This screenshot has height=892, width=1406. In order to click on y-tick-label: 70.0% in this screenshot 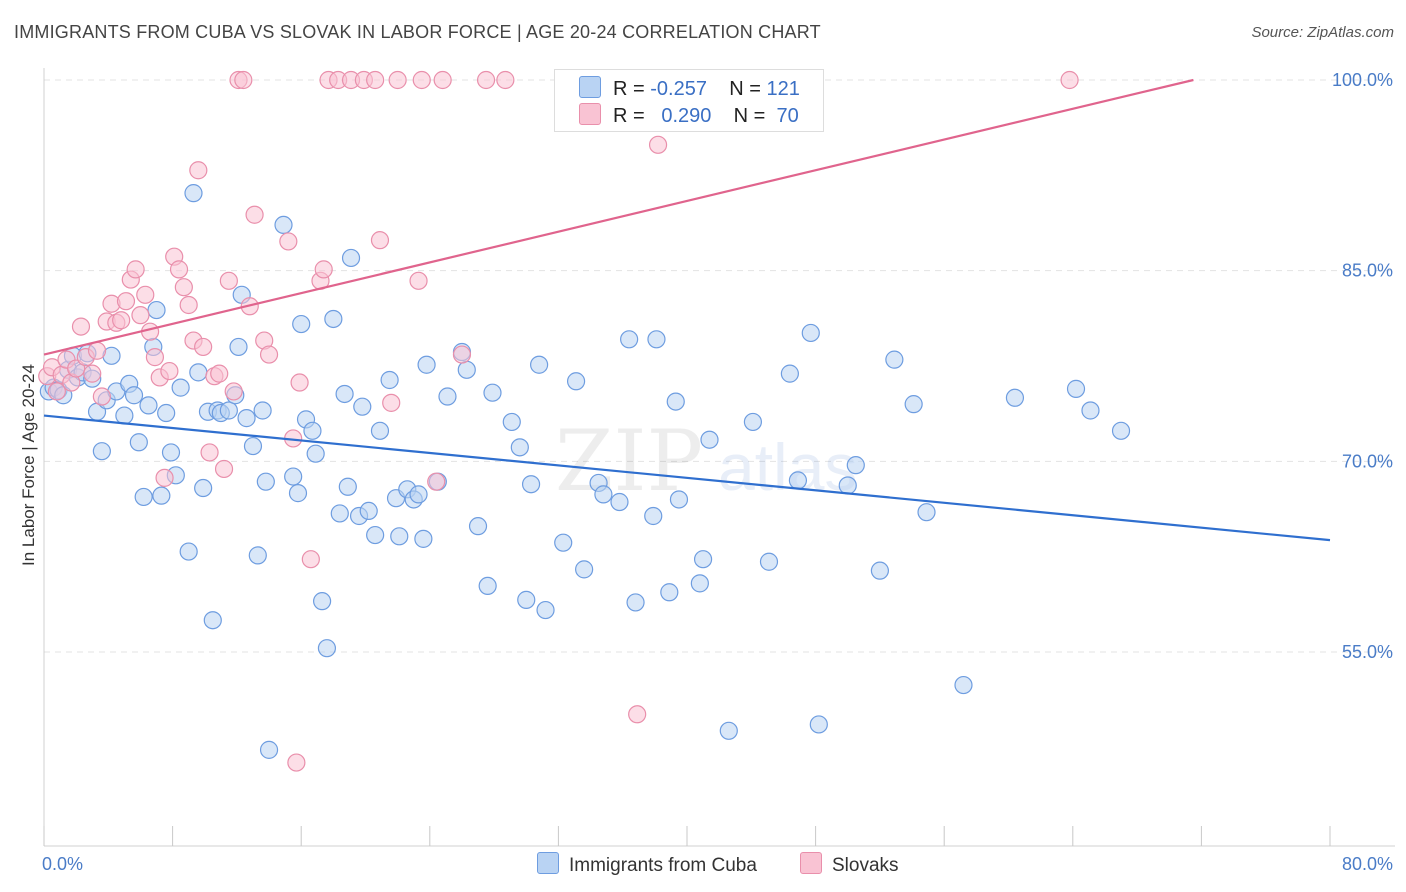, I will do `click(1367, 461)`.